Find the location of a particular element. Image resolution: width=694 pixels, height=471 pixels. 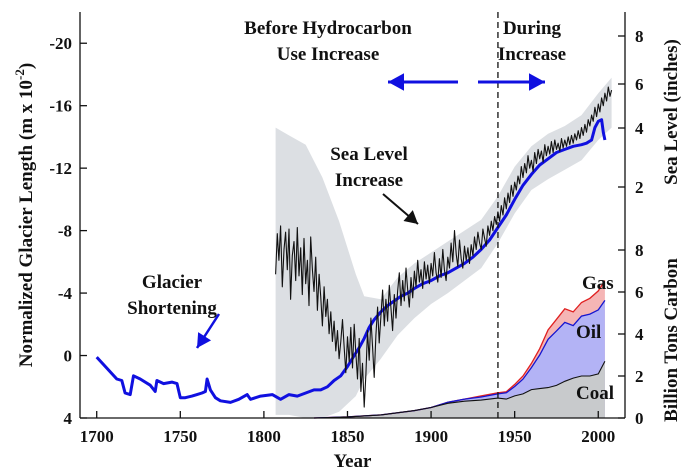

arrow-during is located at coordinates (511, 82).